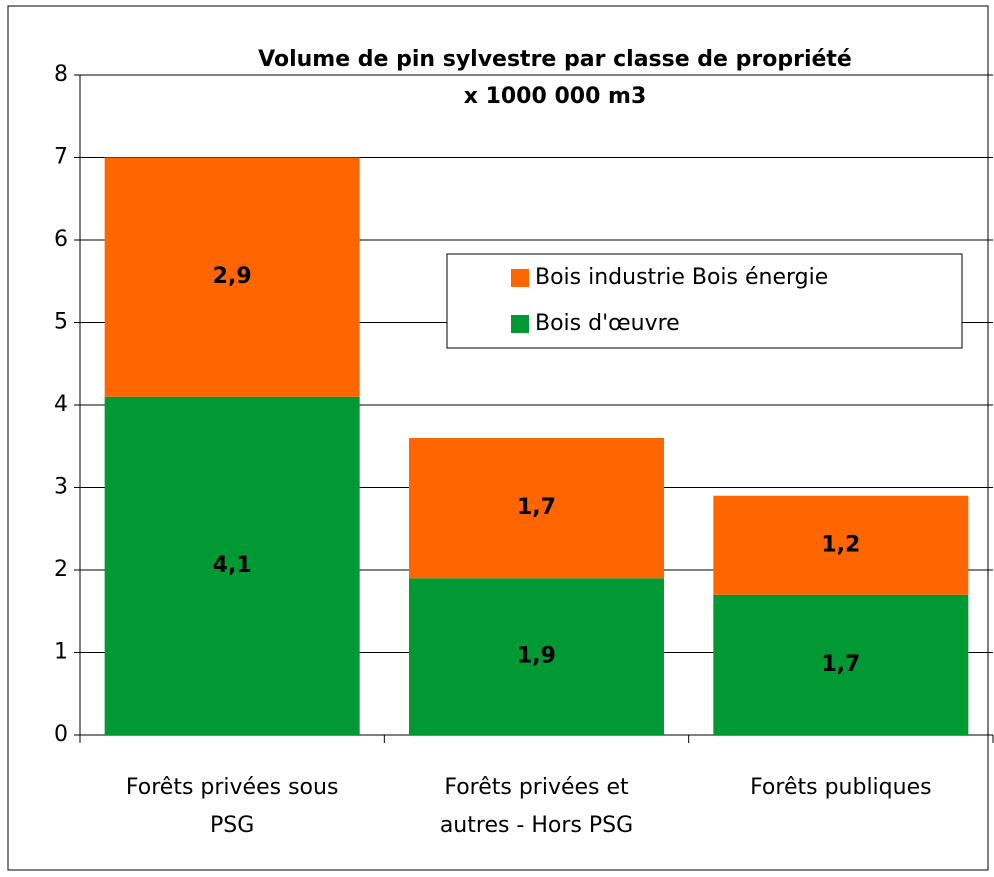 This screenshot has width=994, height=877. I want to click on y-tick-label: 6, so click(61, 239).